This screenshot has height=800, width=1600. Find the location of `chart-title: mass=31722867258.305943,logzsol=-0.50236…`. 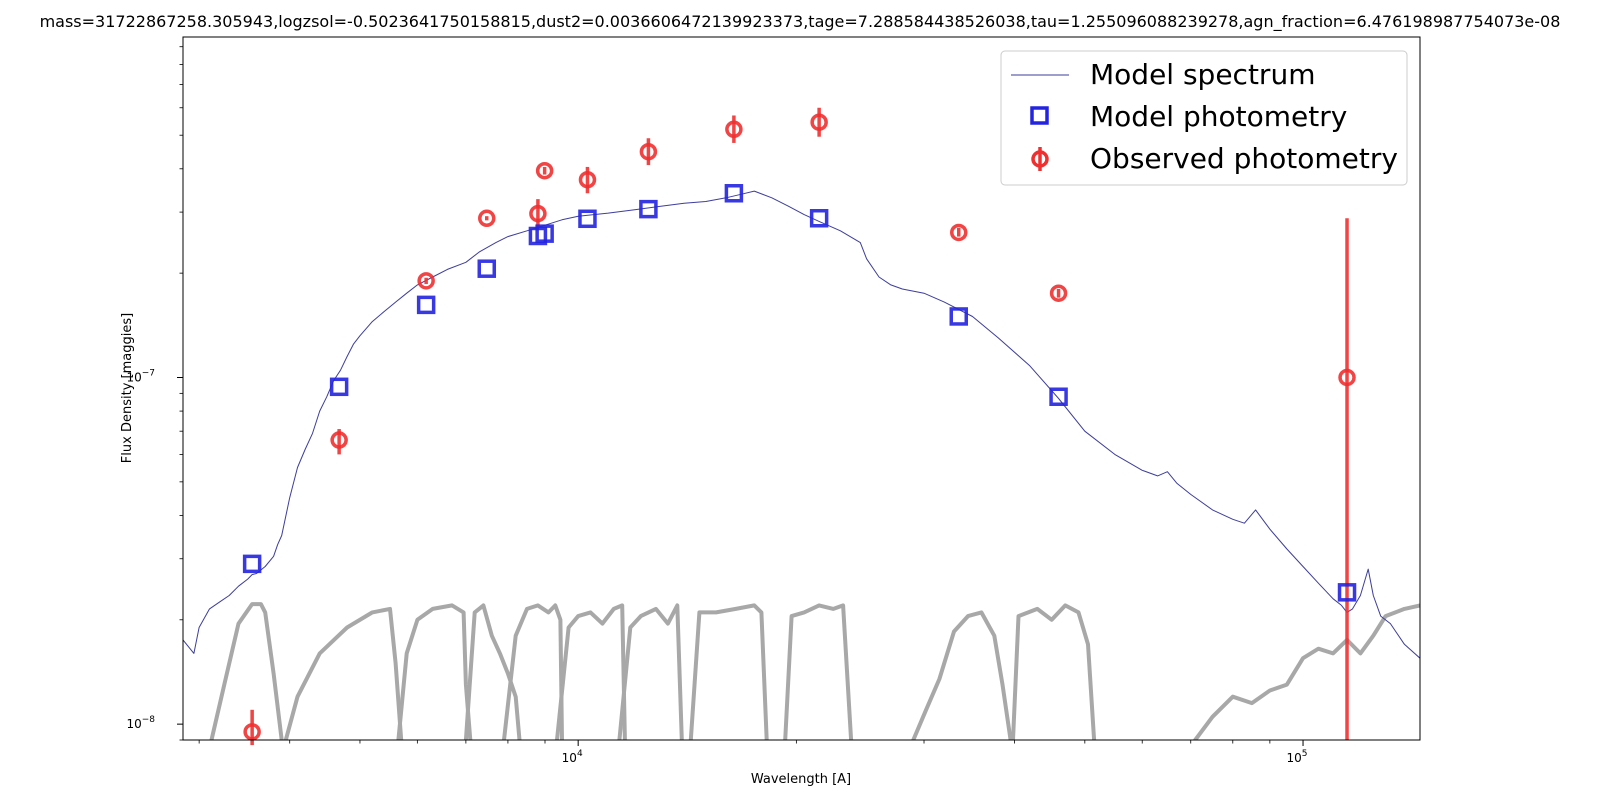

chart-title: mass=31722867258.305943,logzsol=-0.50236… is located at coordinates (800, 22).